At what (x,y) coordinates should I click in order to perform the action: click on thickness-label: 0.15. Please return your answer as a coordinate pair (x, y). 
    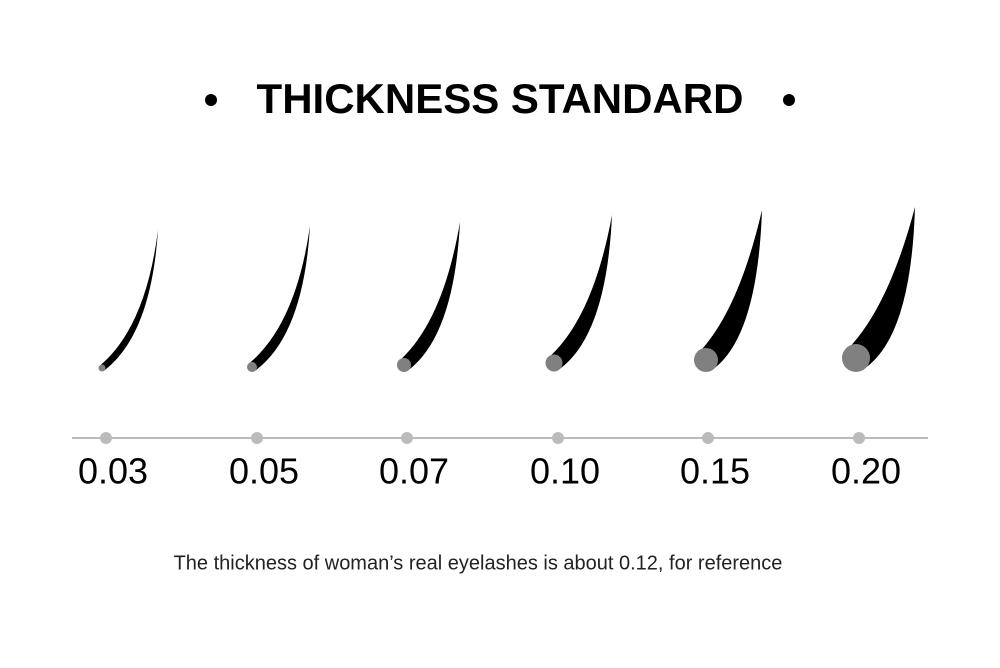
    Looking at the image, I should click on (715, 471).